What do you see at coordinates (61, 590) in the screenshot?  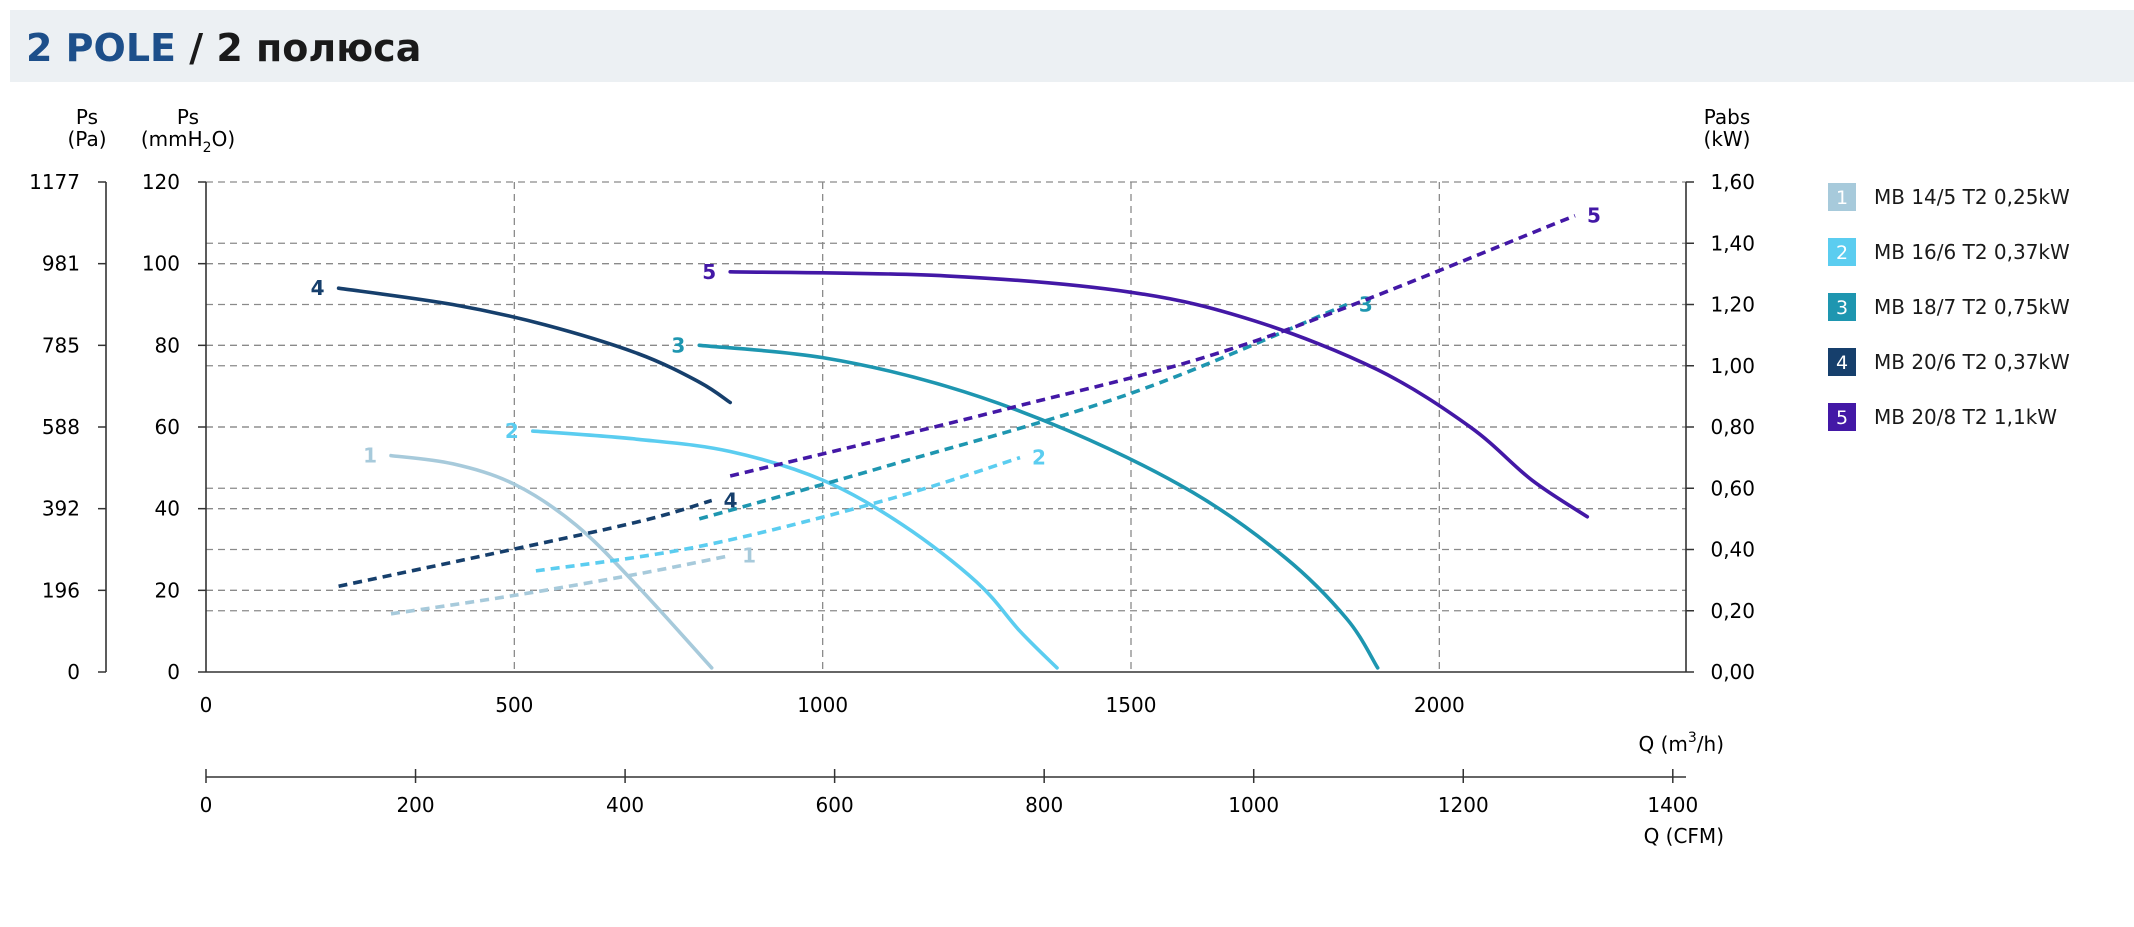 I see `pa-tick-label-1: 196` at bounding box center [61, 590].